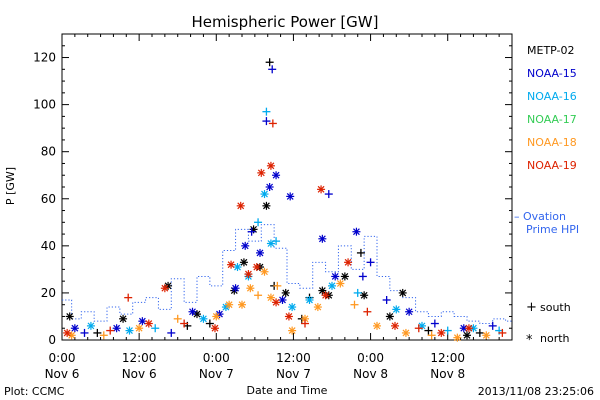 This screenshot has height=400, width=600. What do you see at coordinates (529, 340) in the screenshot?
I see `legend-north-symbol: *` at bounding box center [529, 340].